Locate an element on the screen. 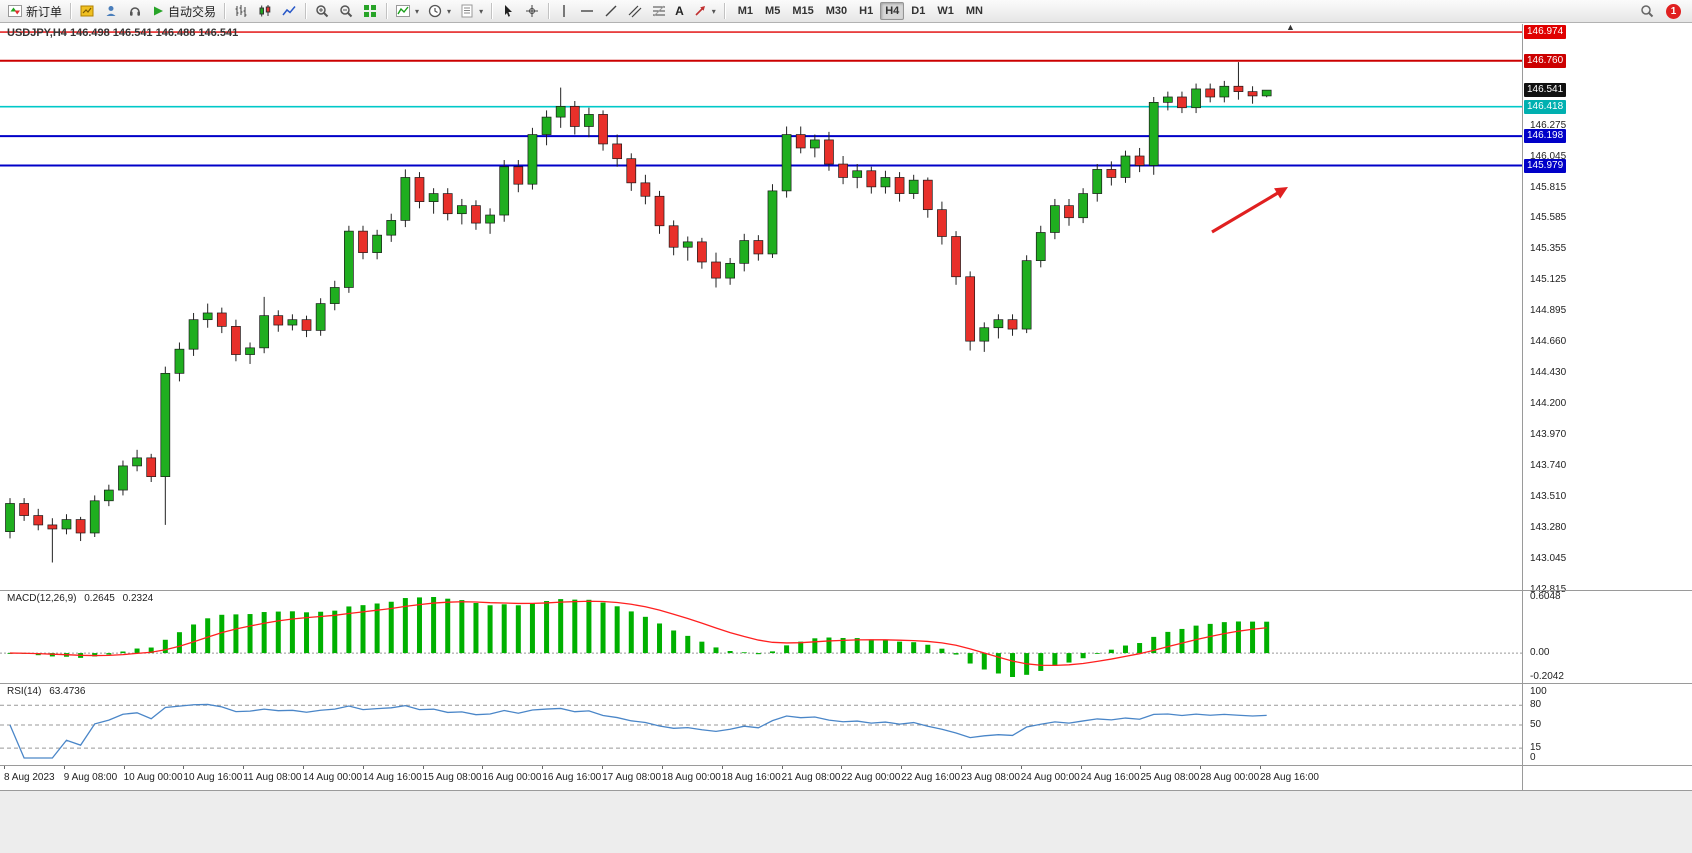 The image size is (1692, 853). price-line-label: 146.198 is located at coordinates (1545, 136).